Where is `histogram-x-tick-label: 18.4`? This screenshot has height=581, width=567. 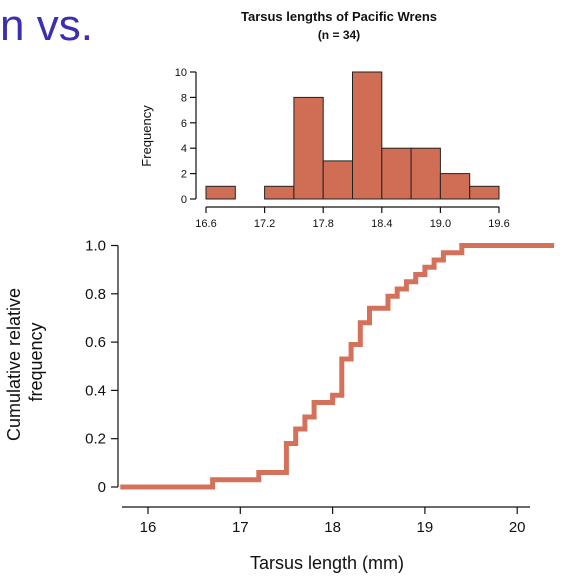 histogram-x-tick-label: 18.4 is located at coordinates (381, 224).